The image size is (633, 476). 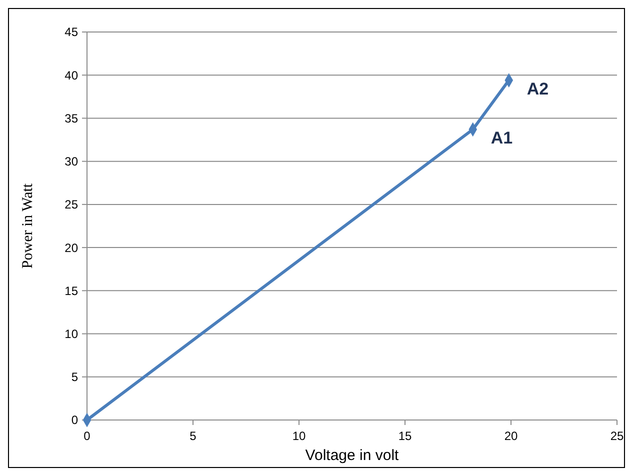 What do you see at coordinates (71, 161) in the screenshot?
I see `y-tick-label: 30` at bounding box center [71, 161].